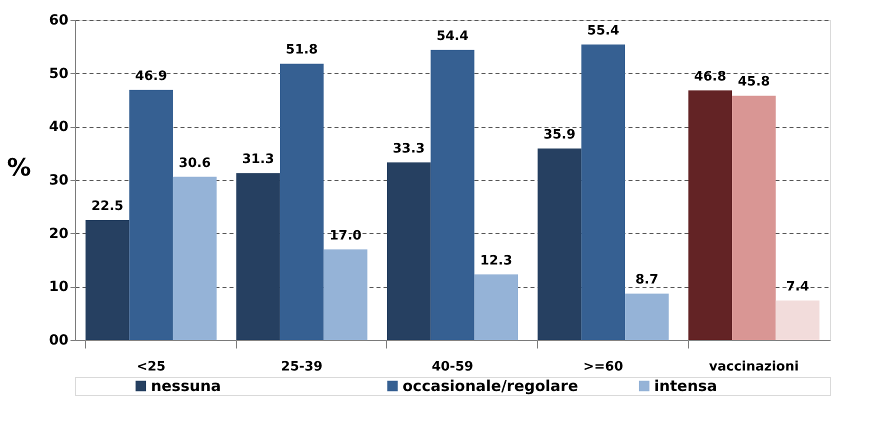 This screenshot has height=424, width=874. Describe the element at coordinates (754, 82) in the screenshot. I see `text: 45.8` at that location.